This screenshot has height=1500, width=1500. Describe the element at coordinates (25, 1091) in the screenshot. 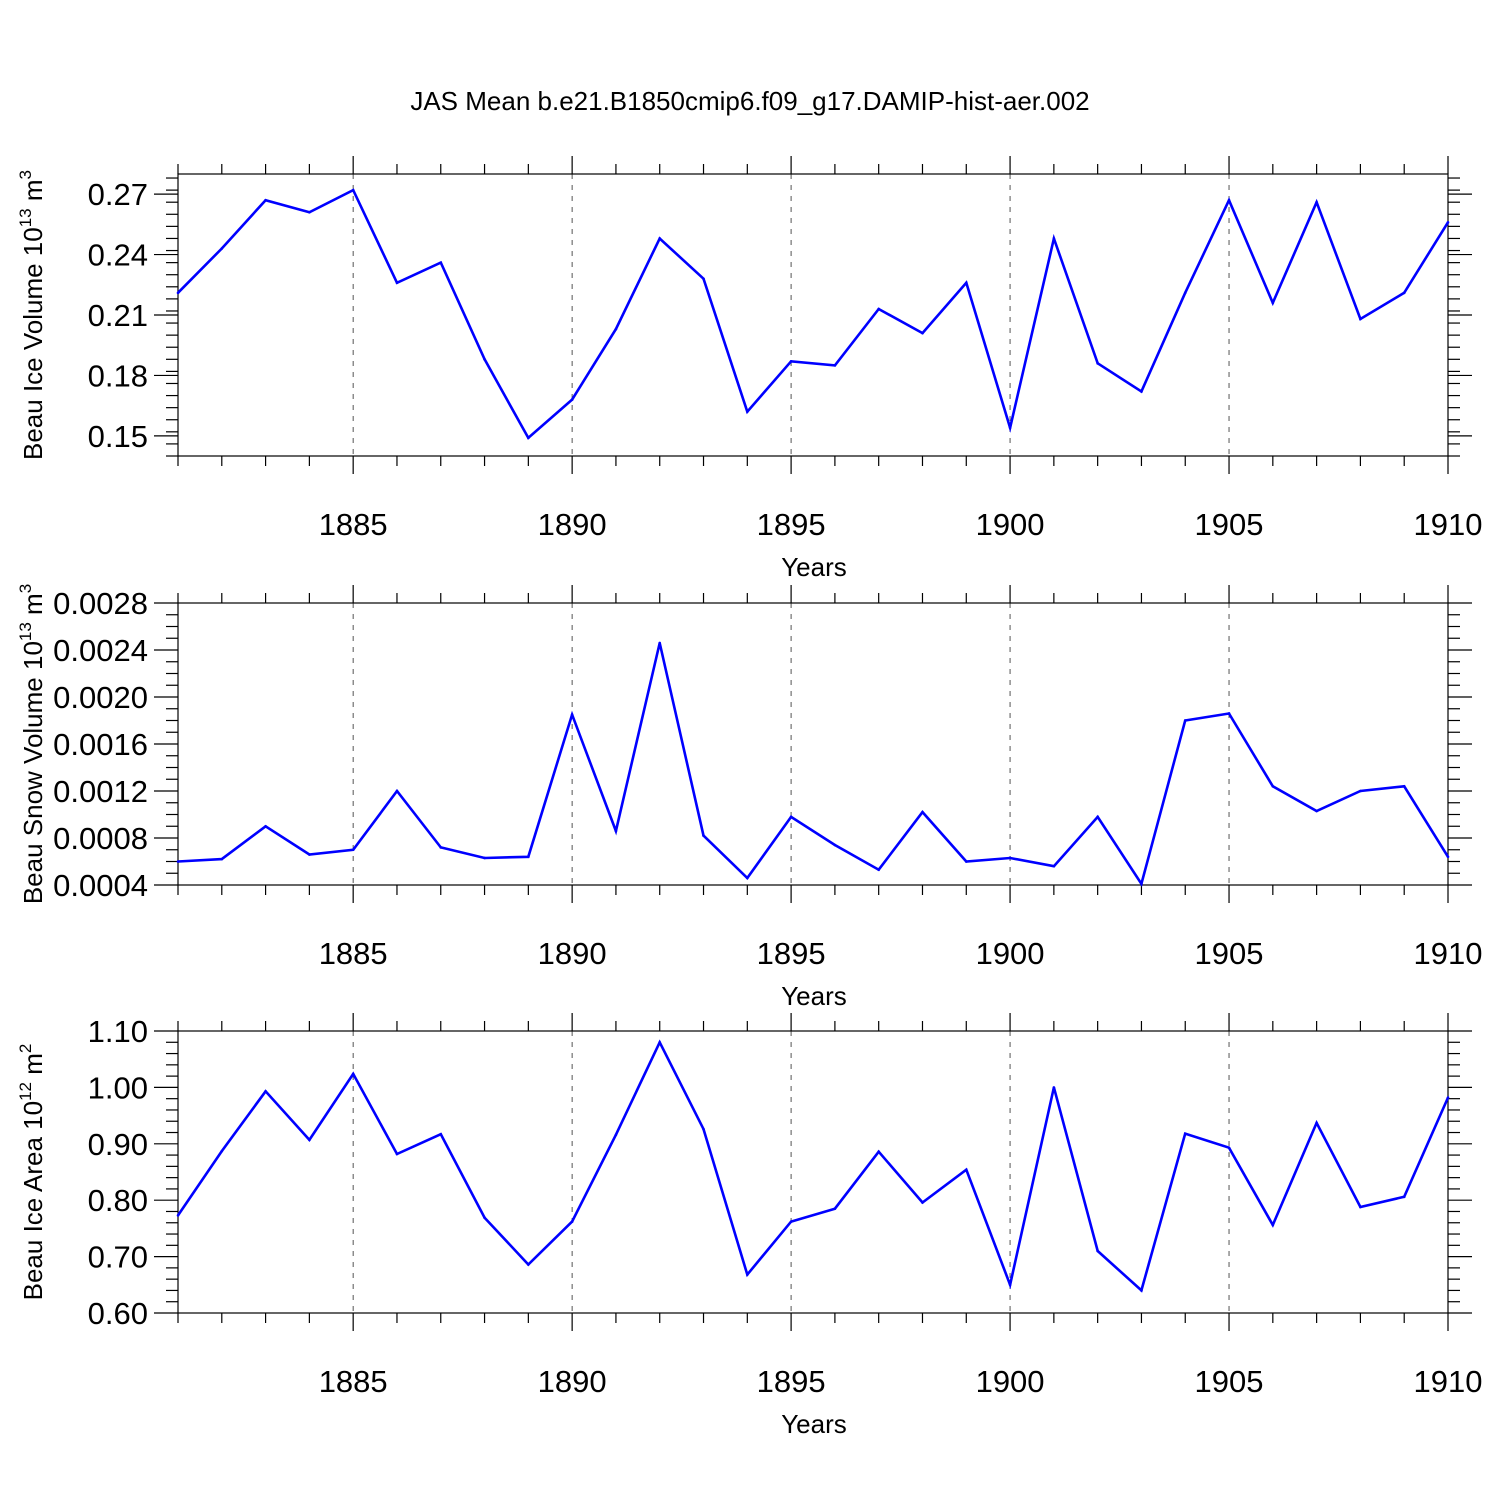

I see `y-axis-title-exponent: 12` at that location.